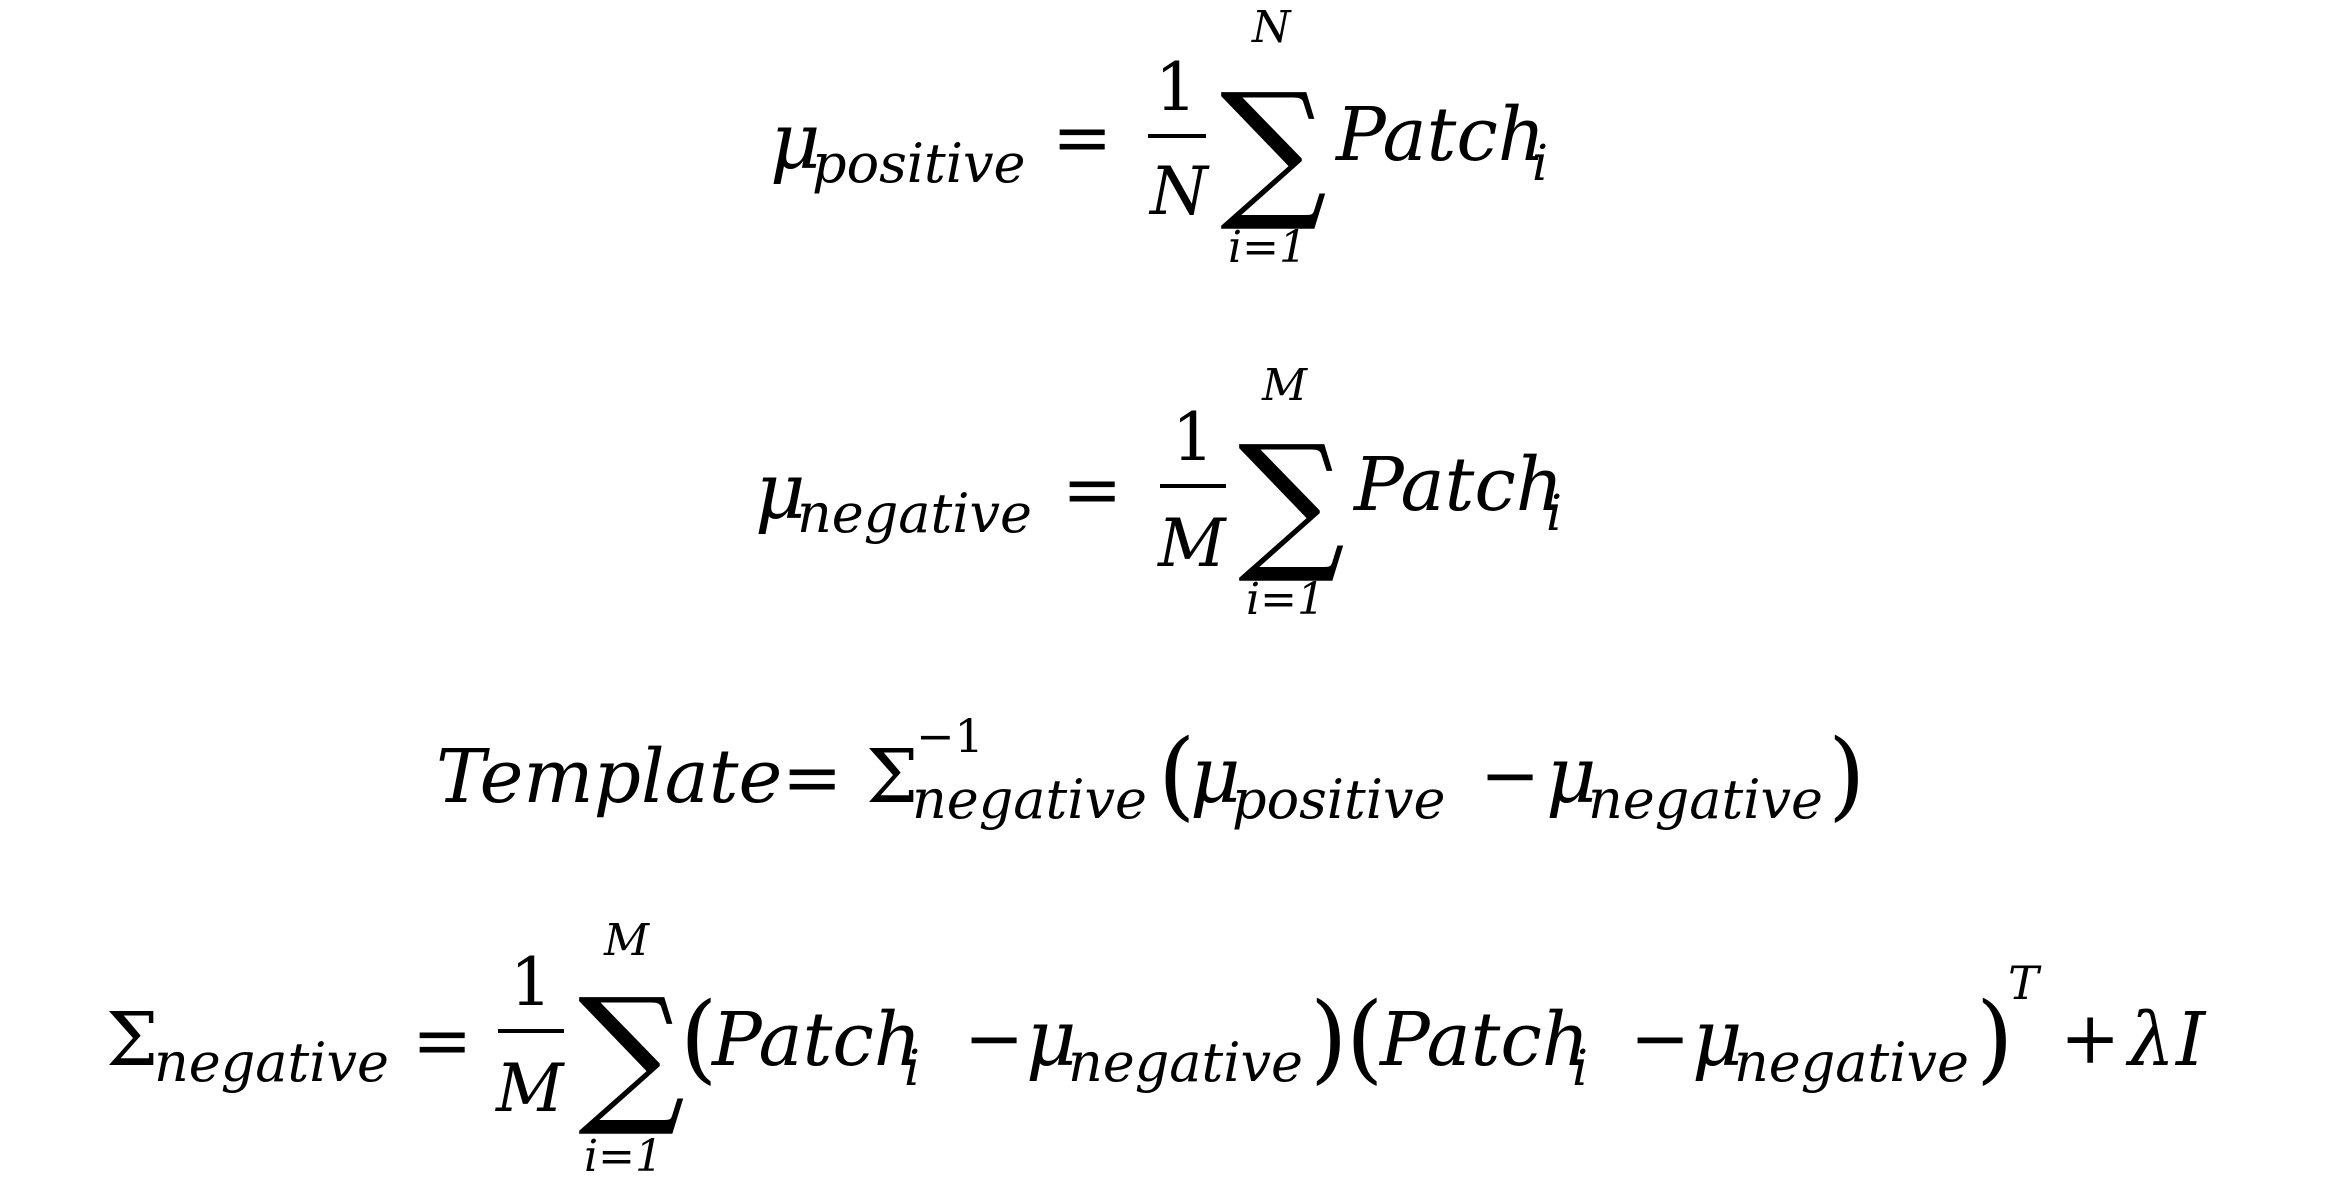  What do you see at coordinates (609, 777) in the screenshot?
I see `template-lhs: Template` at bounding box center [609, 777].